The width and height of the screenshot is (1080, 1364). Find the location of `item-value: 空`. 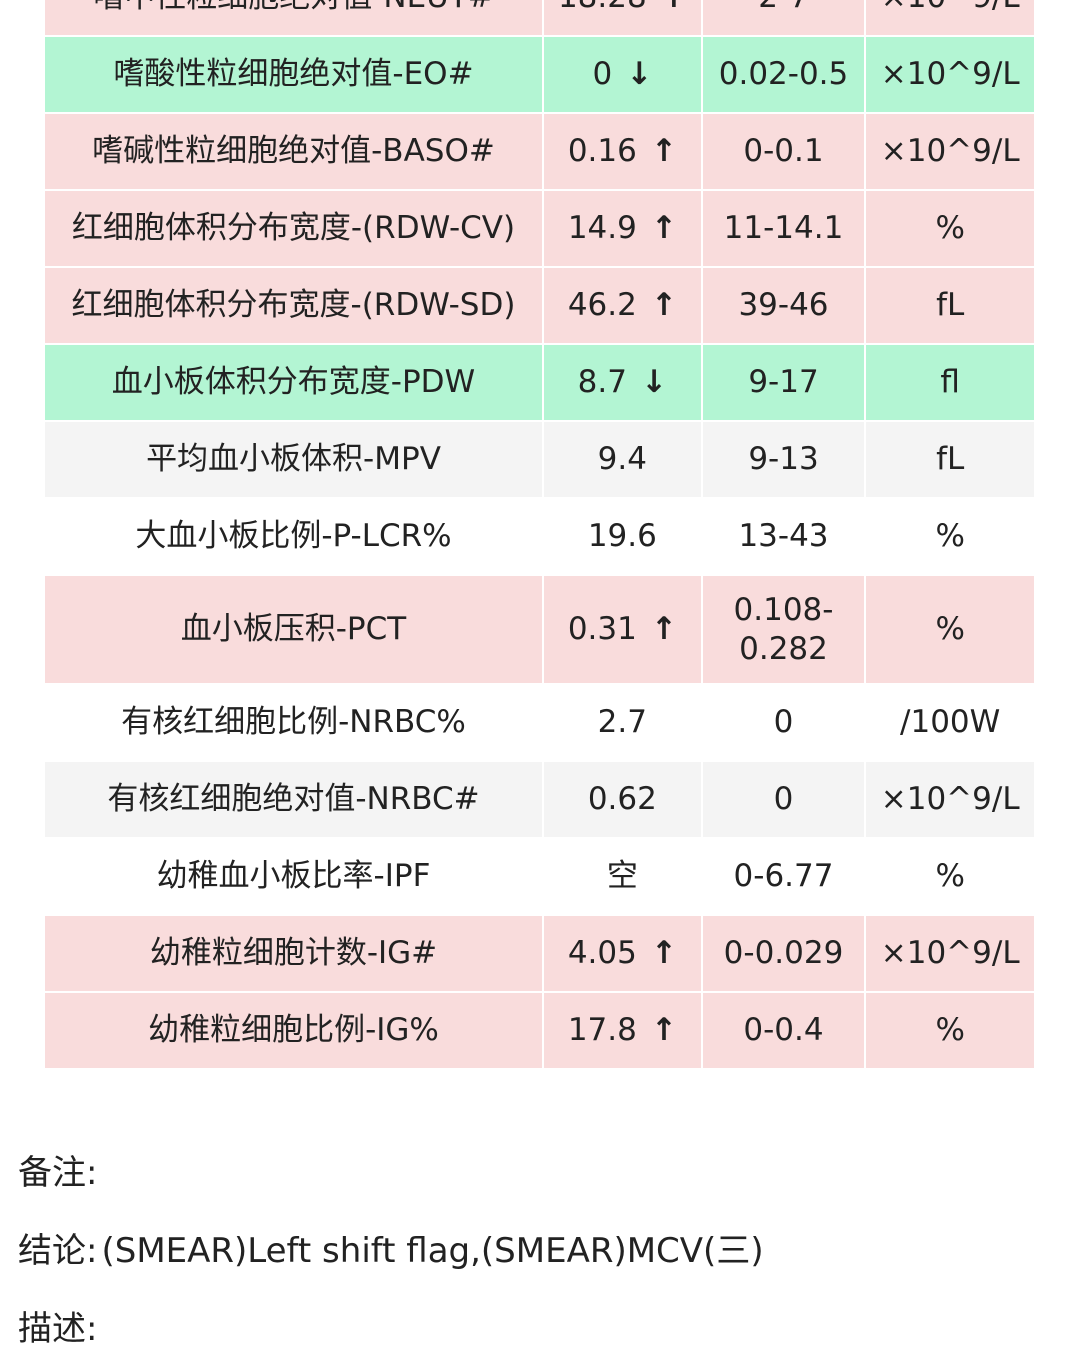

item-value: 空 is located at coordinates (622, 876).